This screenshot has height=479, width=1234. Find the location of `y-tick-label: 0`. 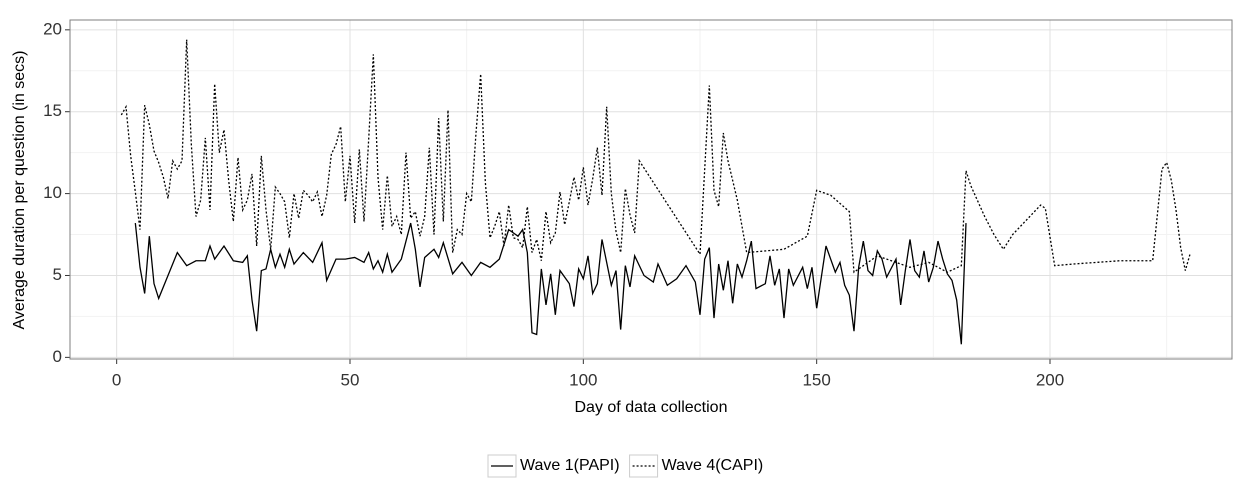

y-tick-label: 0 is located at coordinates (57, 356).